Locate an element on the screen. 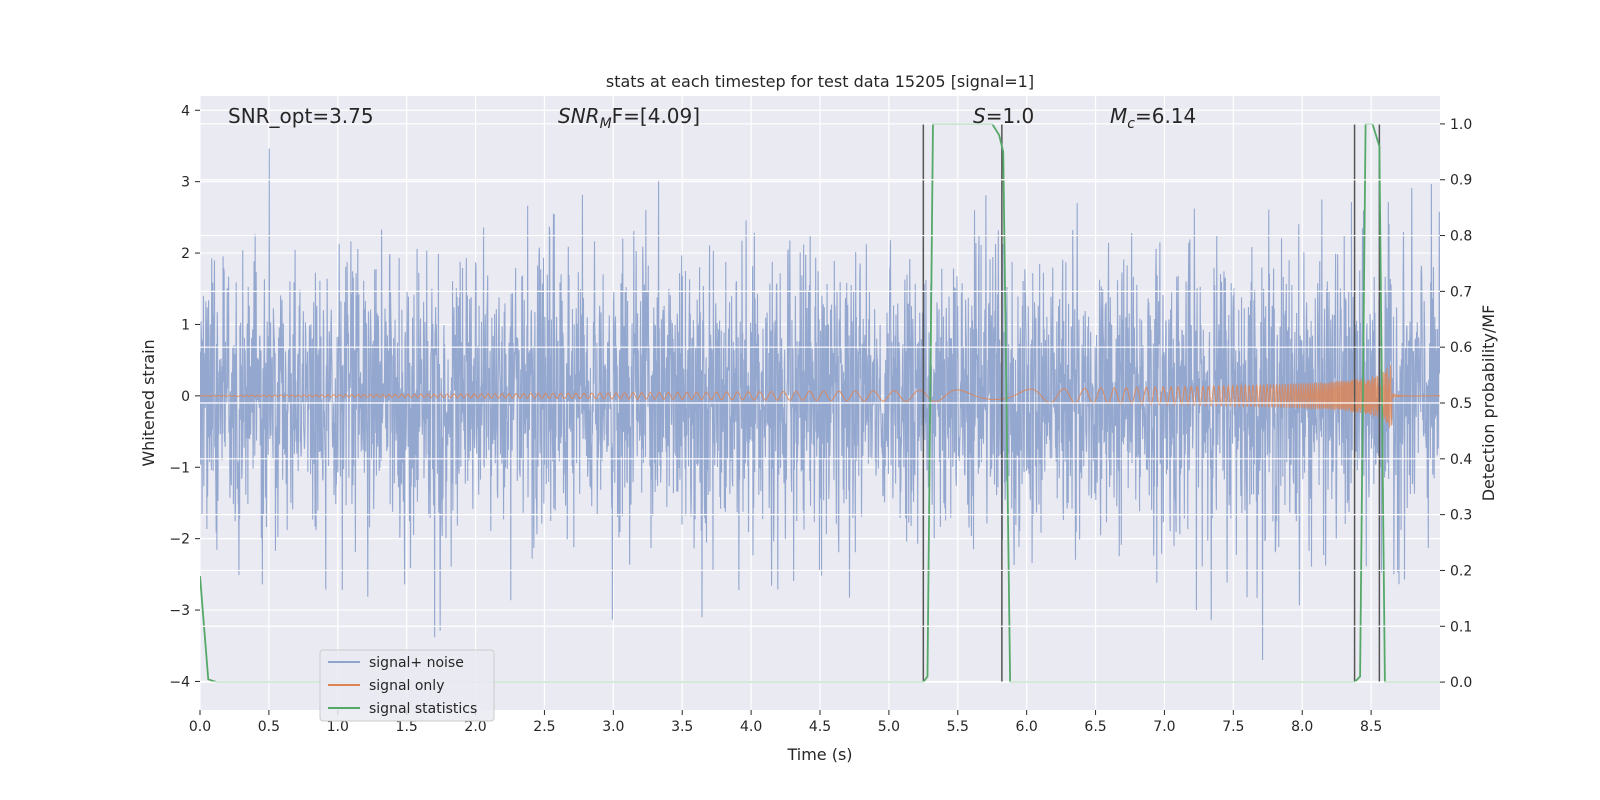  x-tick-label: 0.0 is located at coordinates (200, 727).